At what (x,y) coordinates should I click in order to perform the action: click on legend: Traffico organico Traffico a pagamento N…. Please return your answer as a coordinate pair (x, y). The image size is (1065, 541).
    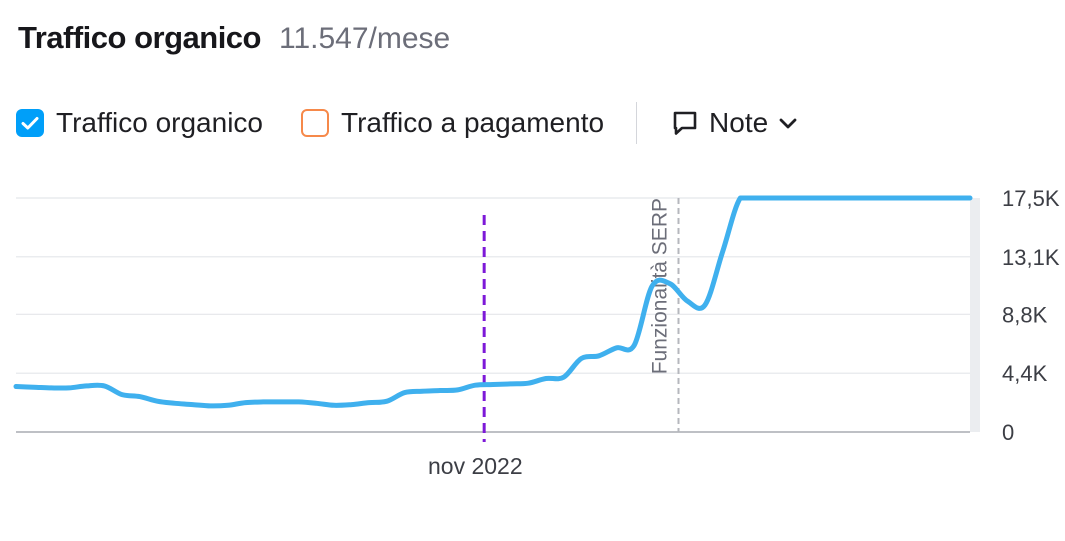
    Looking at the image, I should click on (407, 123).